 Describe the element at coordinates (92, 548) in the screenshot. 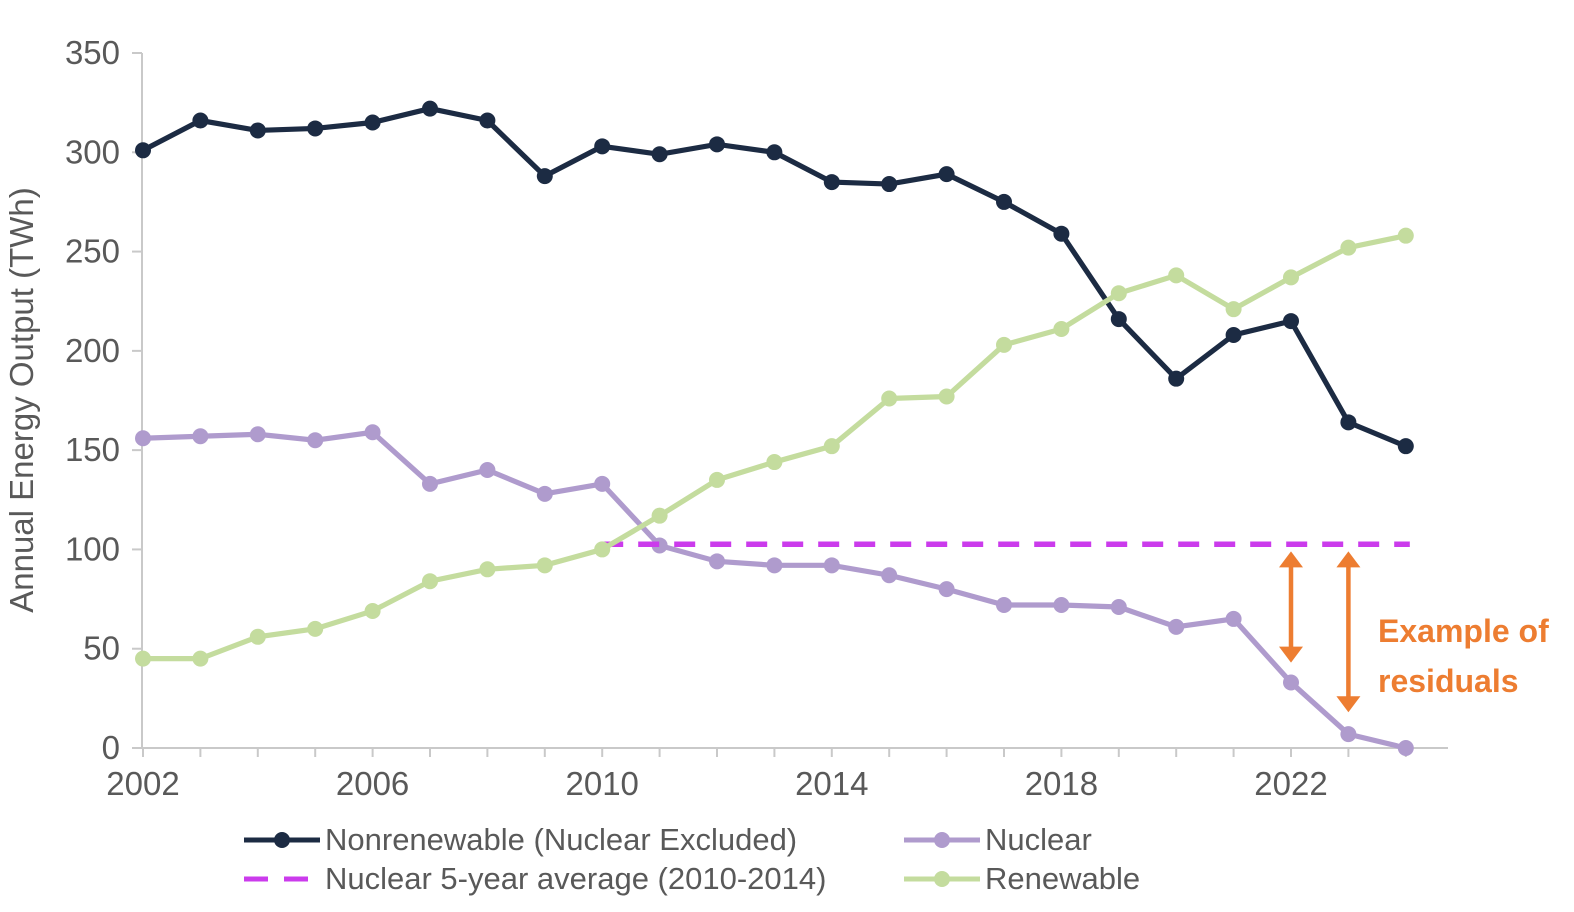

I see `y-tick-label: 100` at that location.